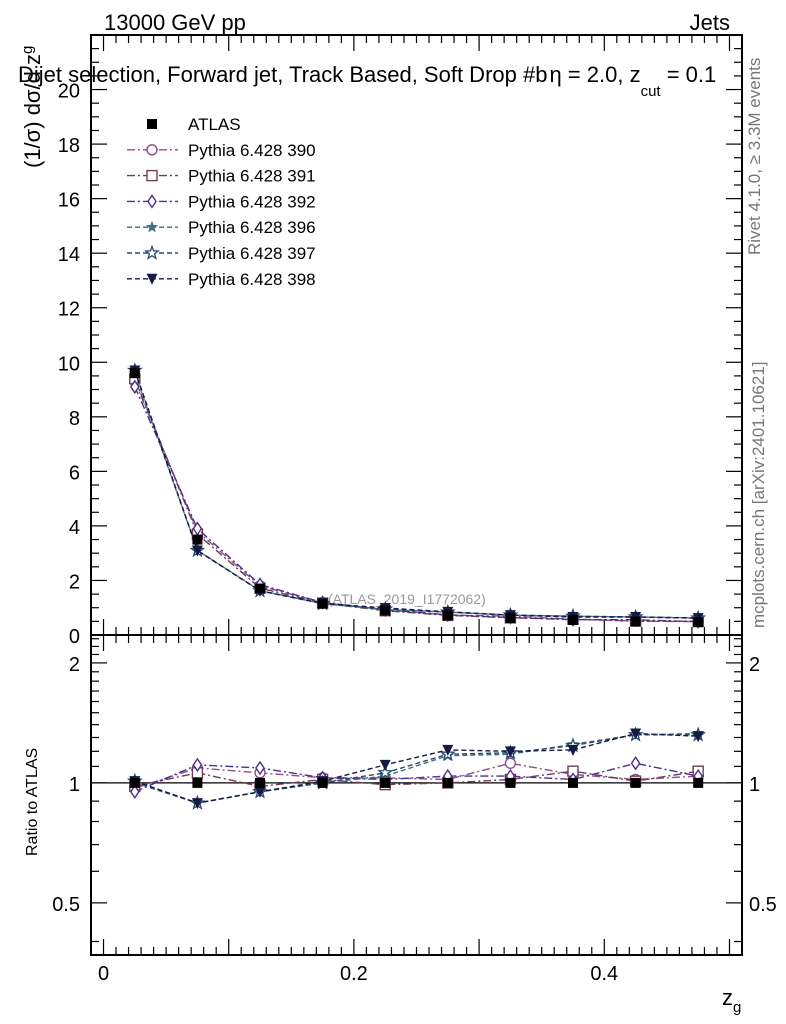 The width and height of the screenshot is (786, 1024). I want to click on ratio-series-group, so click(416, 768).